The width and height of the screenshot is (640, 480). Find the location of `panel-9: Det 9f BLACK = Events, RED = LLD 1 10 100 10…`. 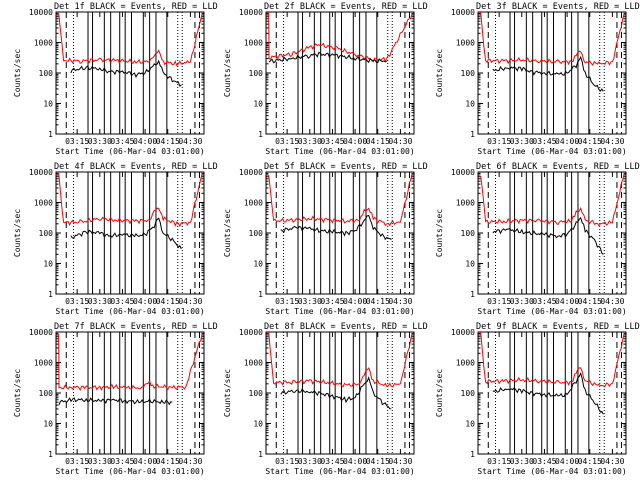

panel-9: Det 9f BLACK = Events, RED = LLD 1 10 100 10… is located at coordinates (537, 399).